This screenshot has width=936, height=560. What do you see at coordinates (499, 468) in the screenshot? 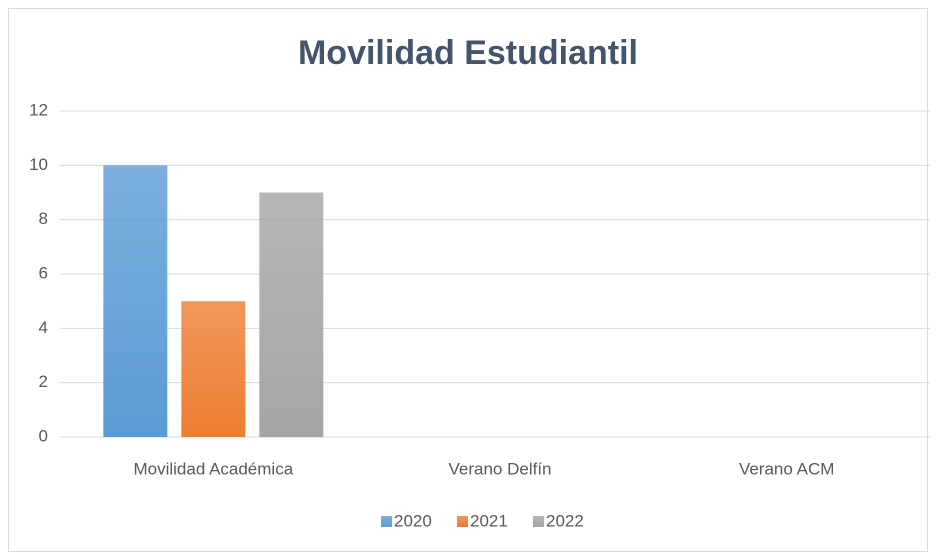
I see `x-tick-label: Verano Delfín` at bounding box center [499, 468].